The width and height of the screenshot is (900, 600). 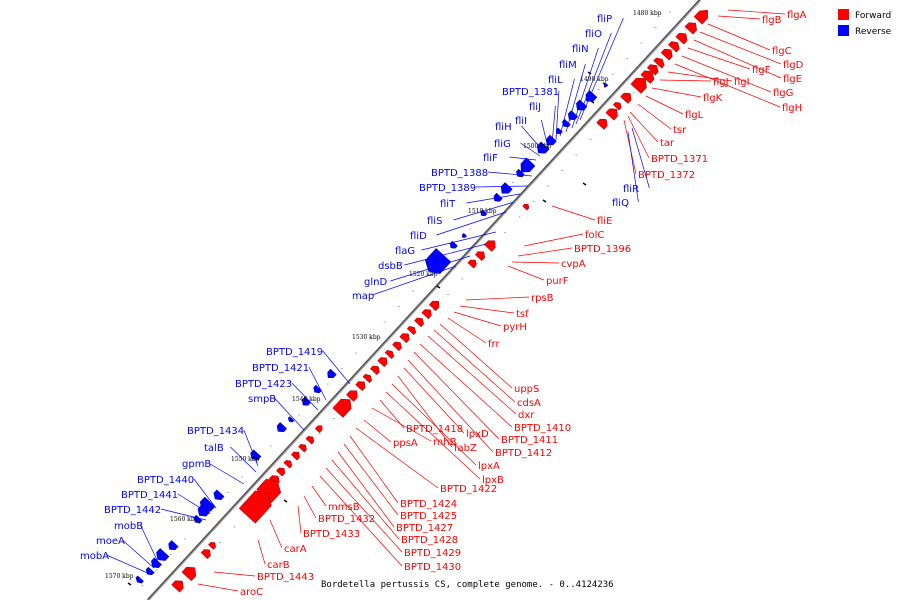 I want to click on gene-label-bptd-1428: BPTD_1428, so click(x=429, y=540).